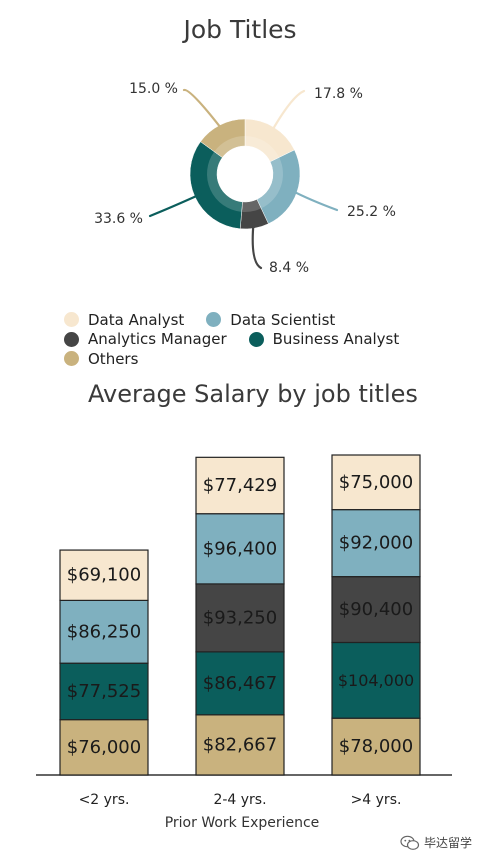 Image resolution: width=489 pixels, height=866 pixels. What do you see at coordinates (242, 823) in the screenshot?
I see `x-axis-title: Prior Work Experience` at bounding box center [242, 823].